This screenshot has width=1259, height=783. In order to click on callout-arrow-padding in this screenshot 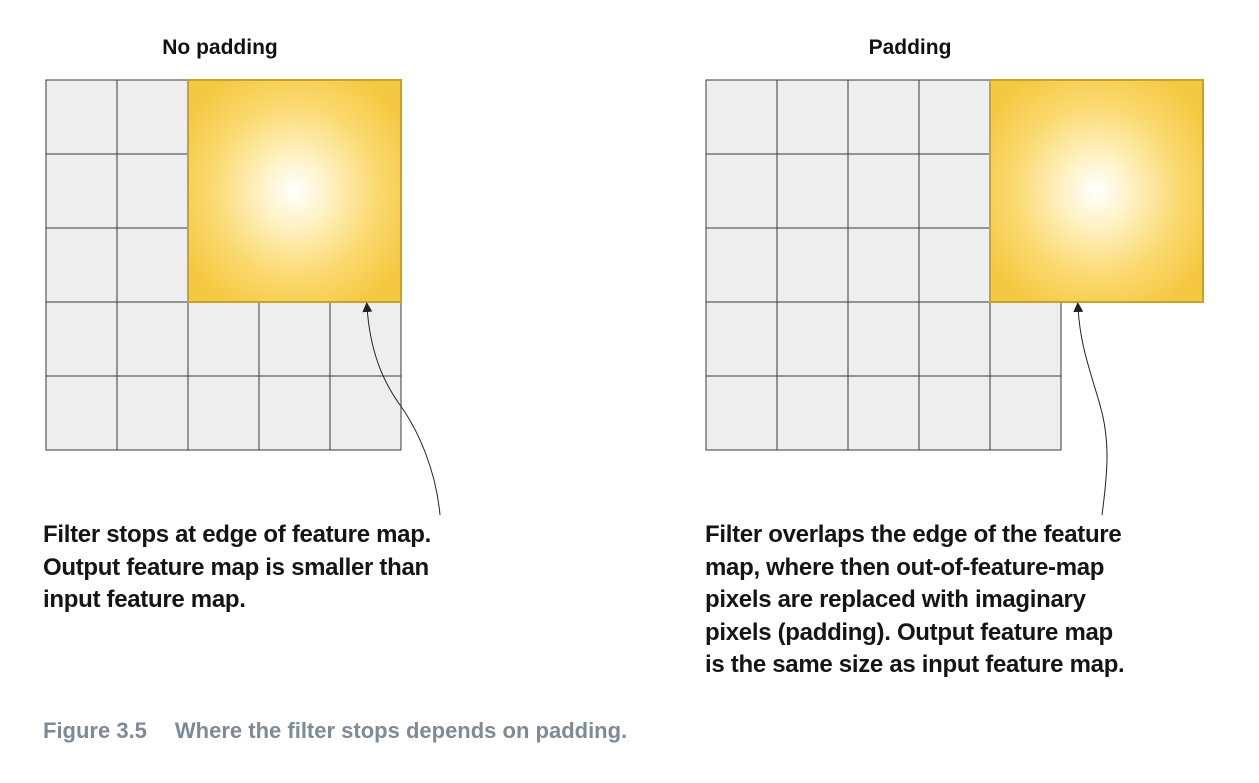, I will do `click(1090, 409)`.